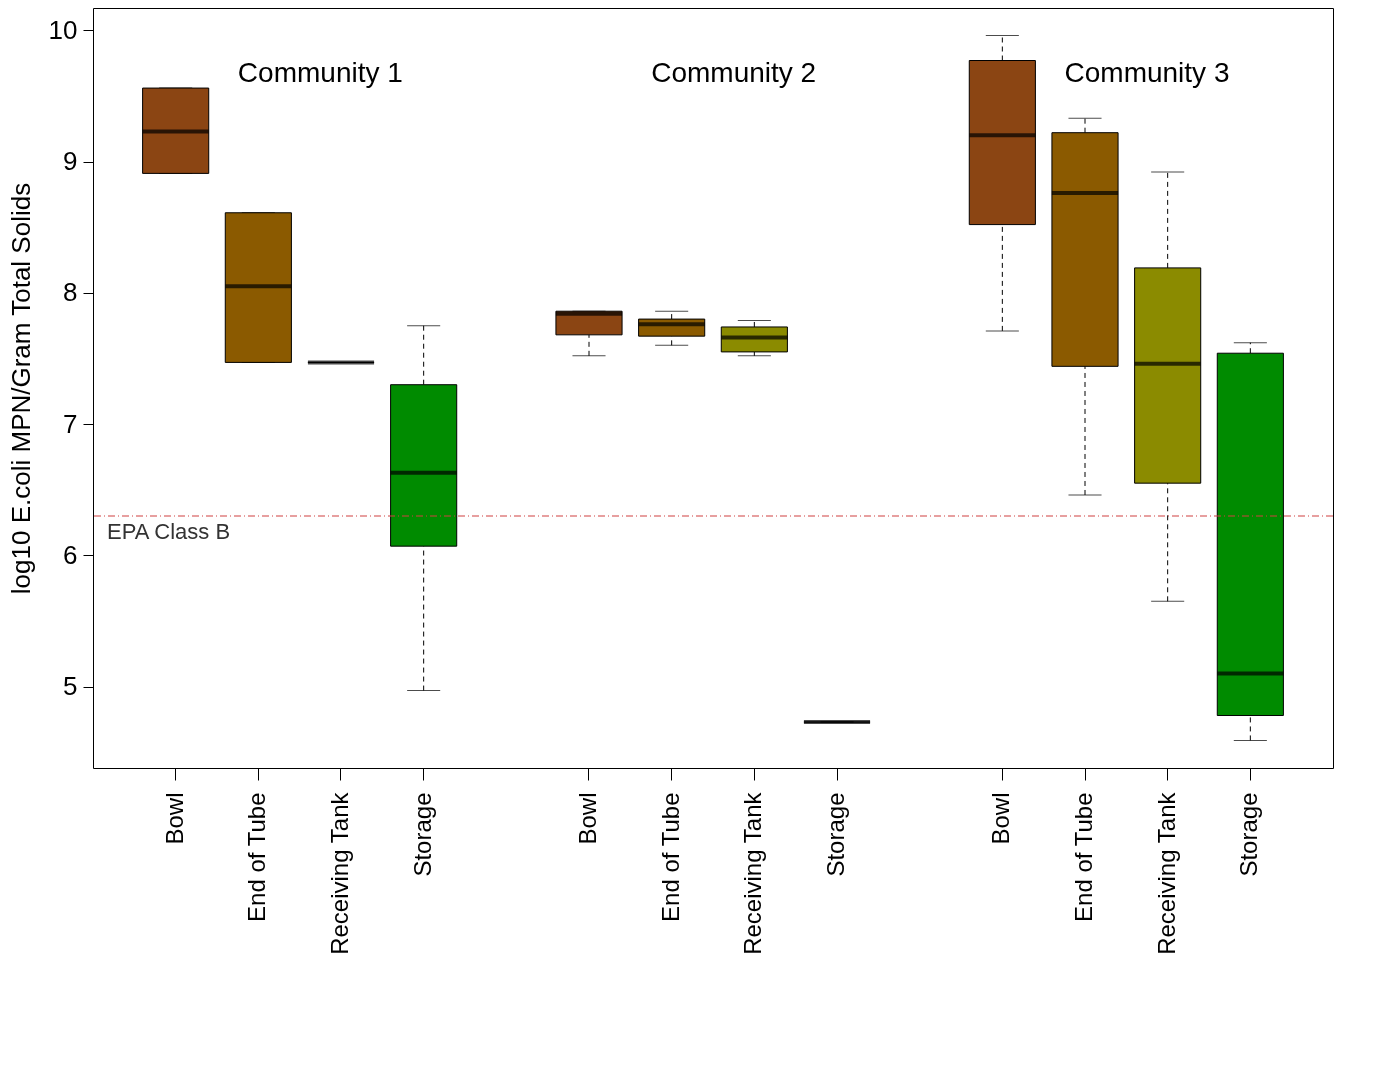 The image size is (1397, 1079). What do you see at coordinates (63, 29) in the screenshot?
I see `y-tick-label: 10` at bounding box center [63, 29].